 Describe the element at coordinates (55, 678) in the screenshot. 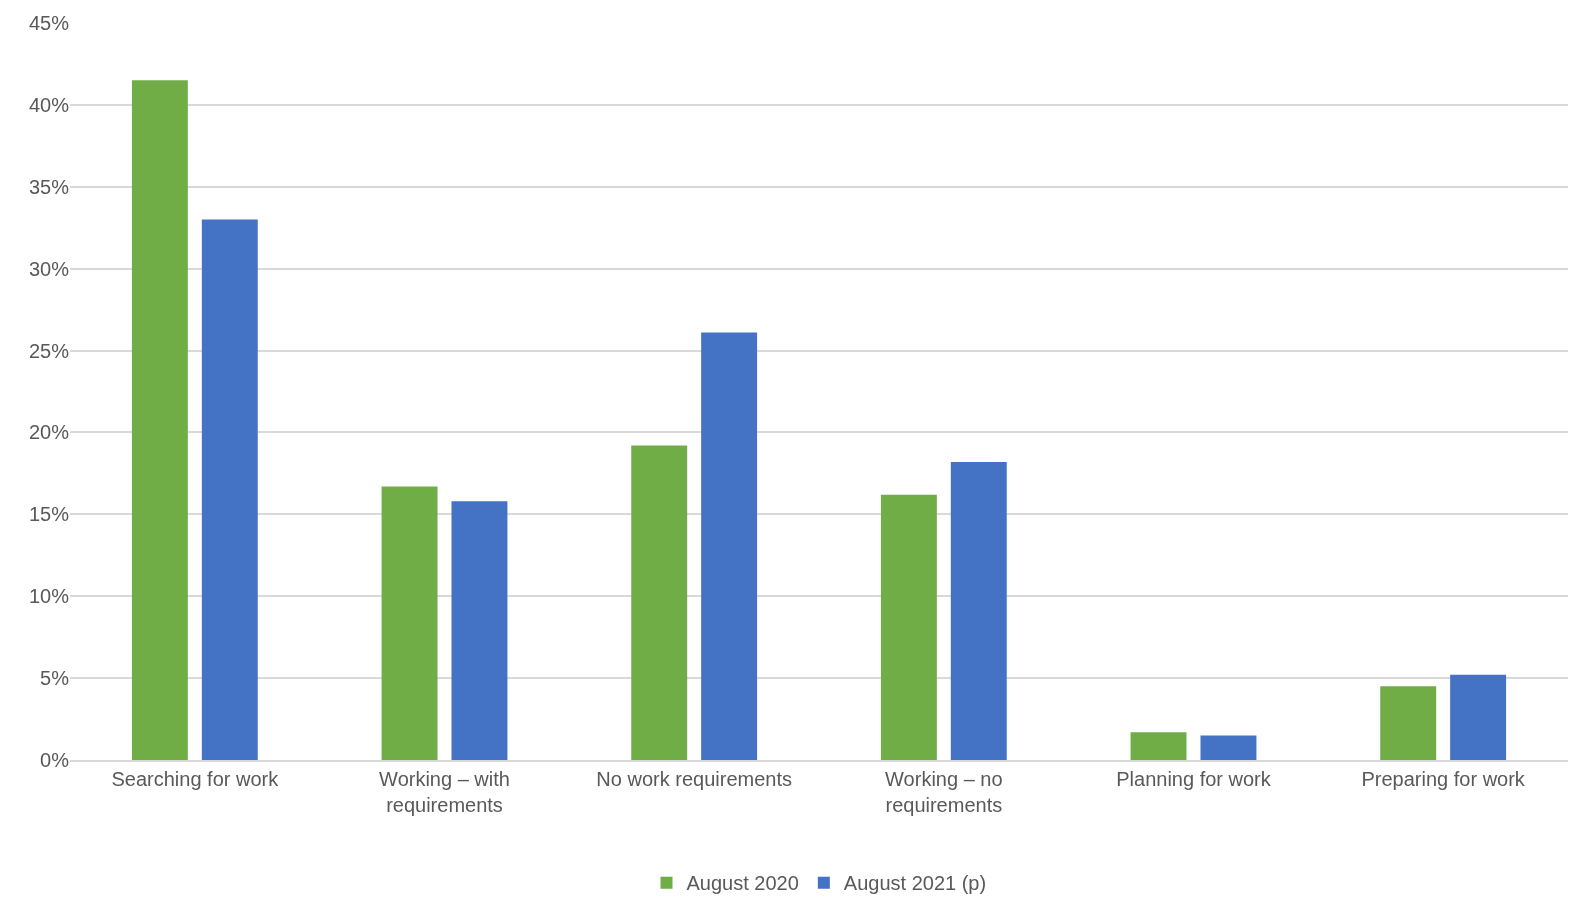

I see `y-tick-label: 5%` at that location.